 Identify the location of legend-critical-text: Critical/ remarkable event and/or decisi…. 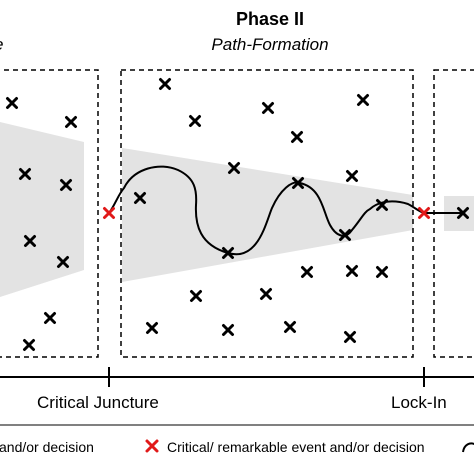
(296, 447).